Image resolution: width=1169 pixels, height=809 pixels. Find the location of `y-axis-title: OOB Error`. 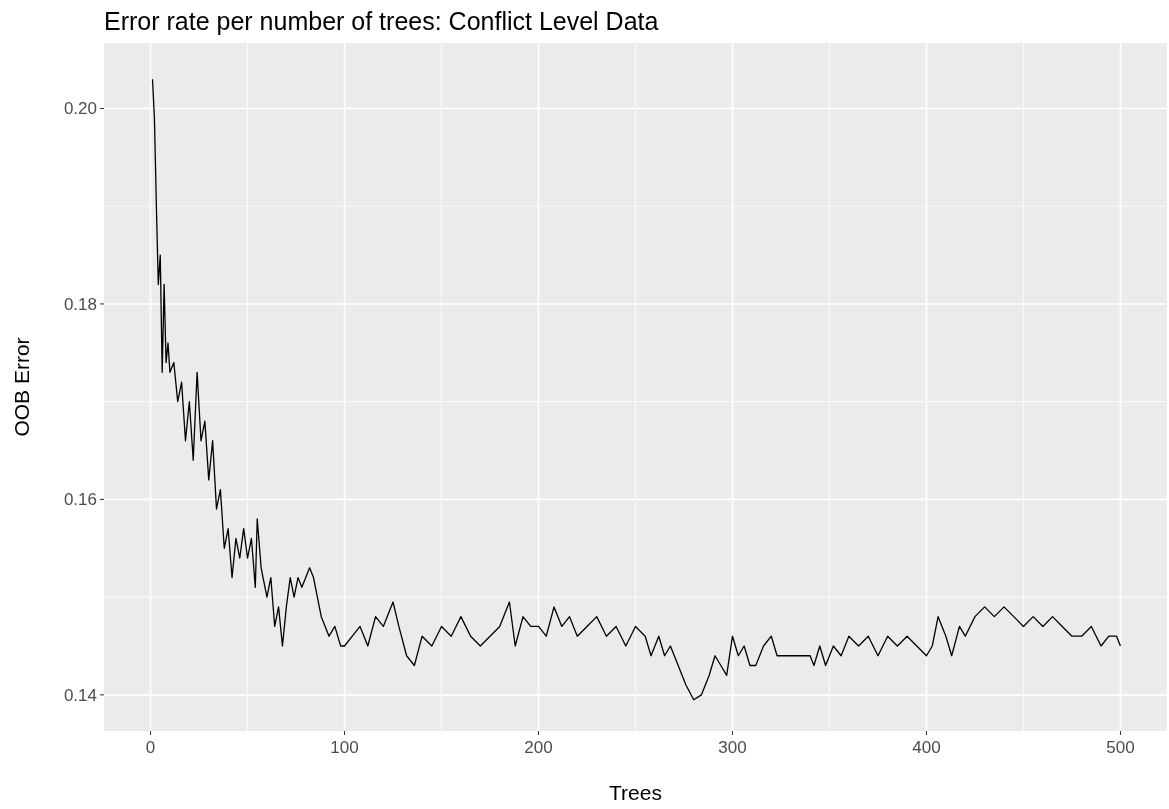

y-axis-title: OOB Error is located at coordinates (21, 387).